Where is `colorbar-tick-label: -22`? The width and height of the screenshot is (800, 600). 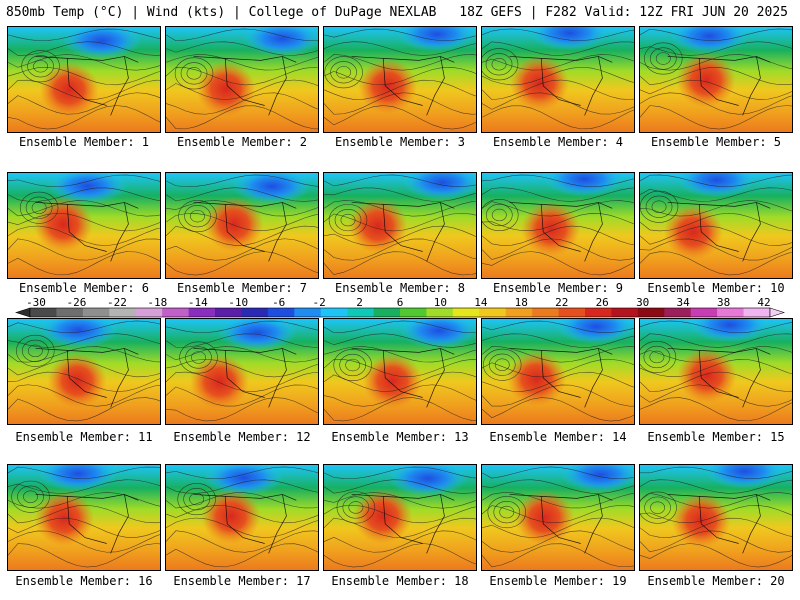
colorbar-tick-label: -22 is located at coordinates (117, 302).